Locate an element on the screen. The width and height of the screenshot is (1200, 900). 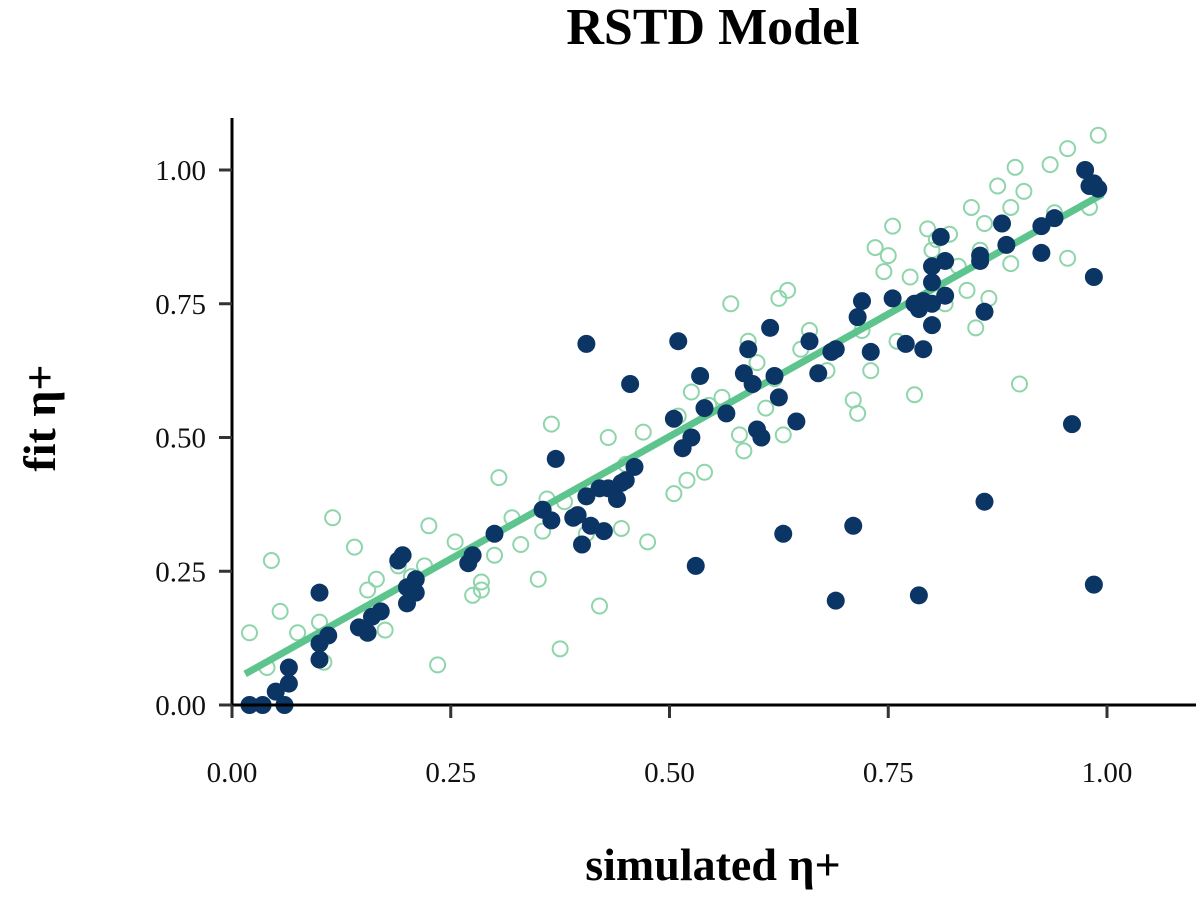
y-tick-label: 1.00 is located at coordinates (180, 171).